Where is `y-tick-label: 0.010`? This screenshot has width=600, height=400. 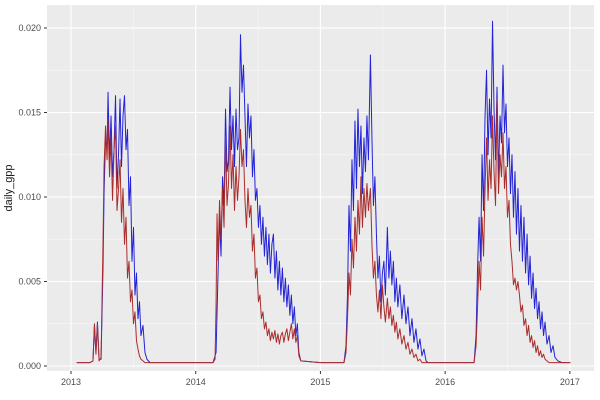 y-tick-label: 0.010 is located at coordinates (29, 197).